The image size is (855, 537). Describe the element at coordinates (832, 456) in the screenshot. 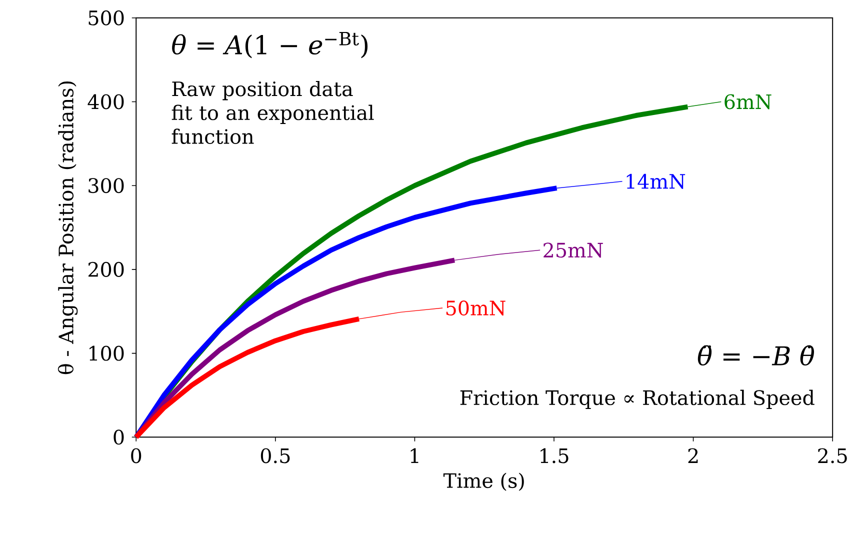

I see `x-tick-label: 2.5` at that location.